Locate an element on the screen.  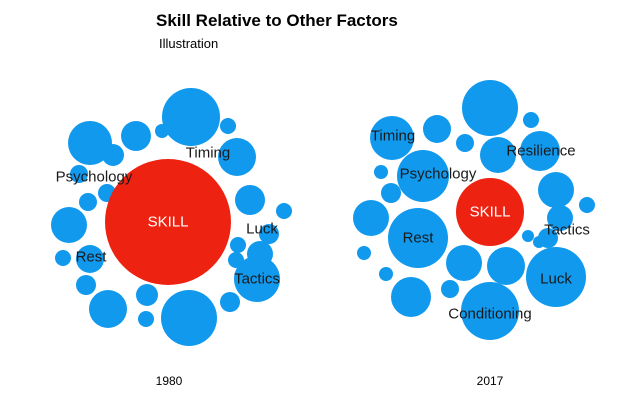
chart-subtitle: Illustration is located at coordinates (189, 43).